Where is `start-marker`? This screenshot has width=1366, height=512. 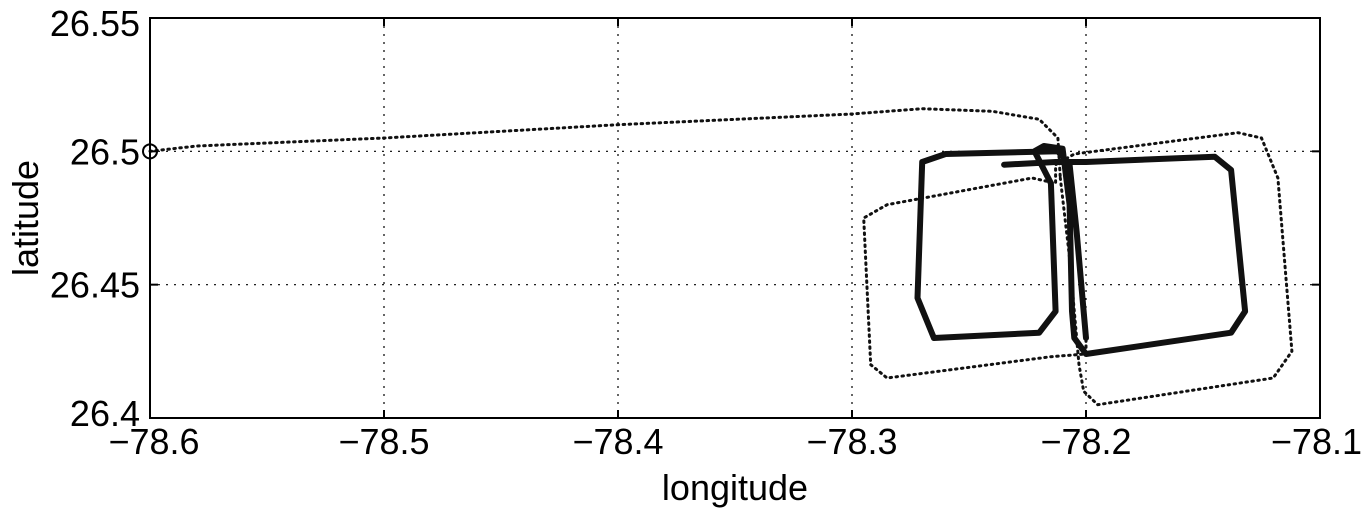
start-marker is located at coordinates (150, 151).